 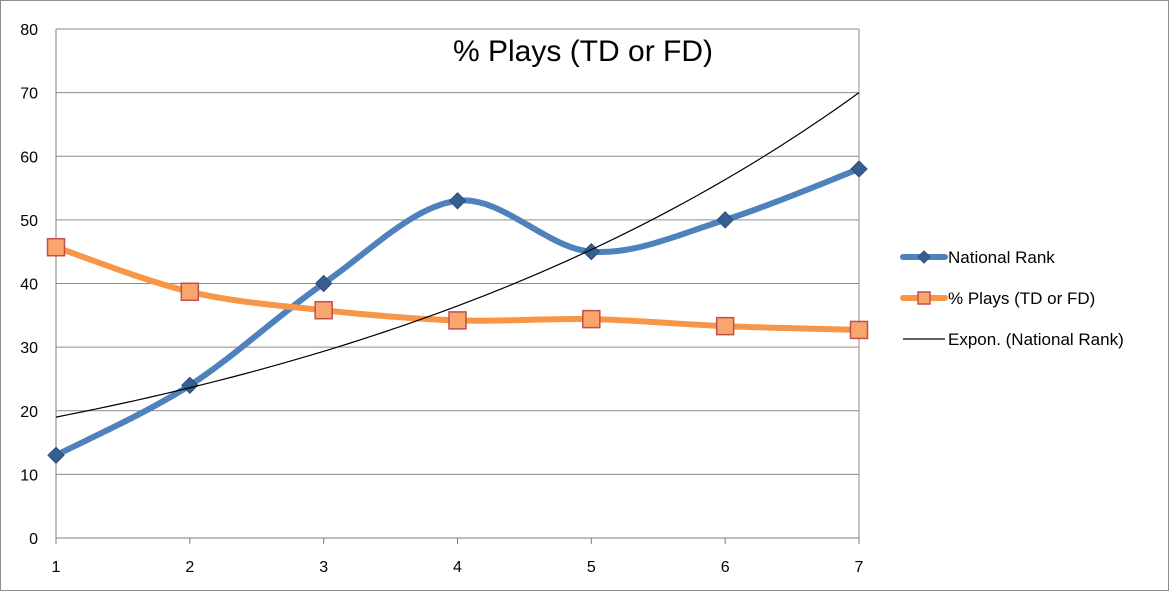 What do you see at coordinates (591, 567) in the screenshot?
I see `x-tick-label-5: 5` at bounding box center [591, 567].